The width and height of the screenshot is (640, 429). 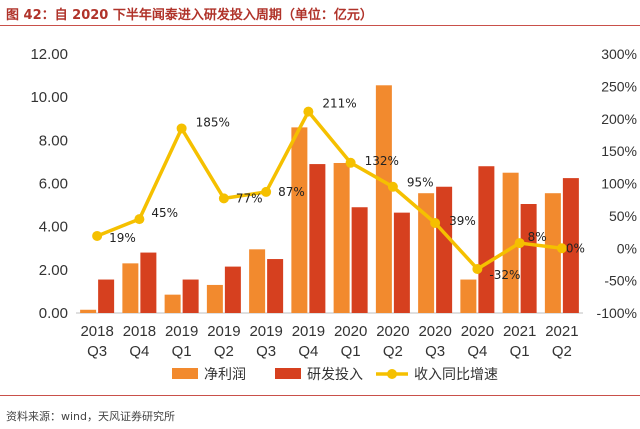 I want to click on footer-divider, so click(x=320, y=395).